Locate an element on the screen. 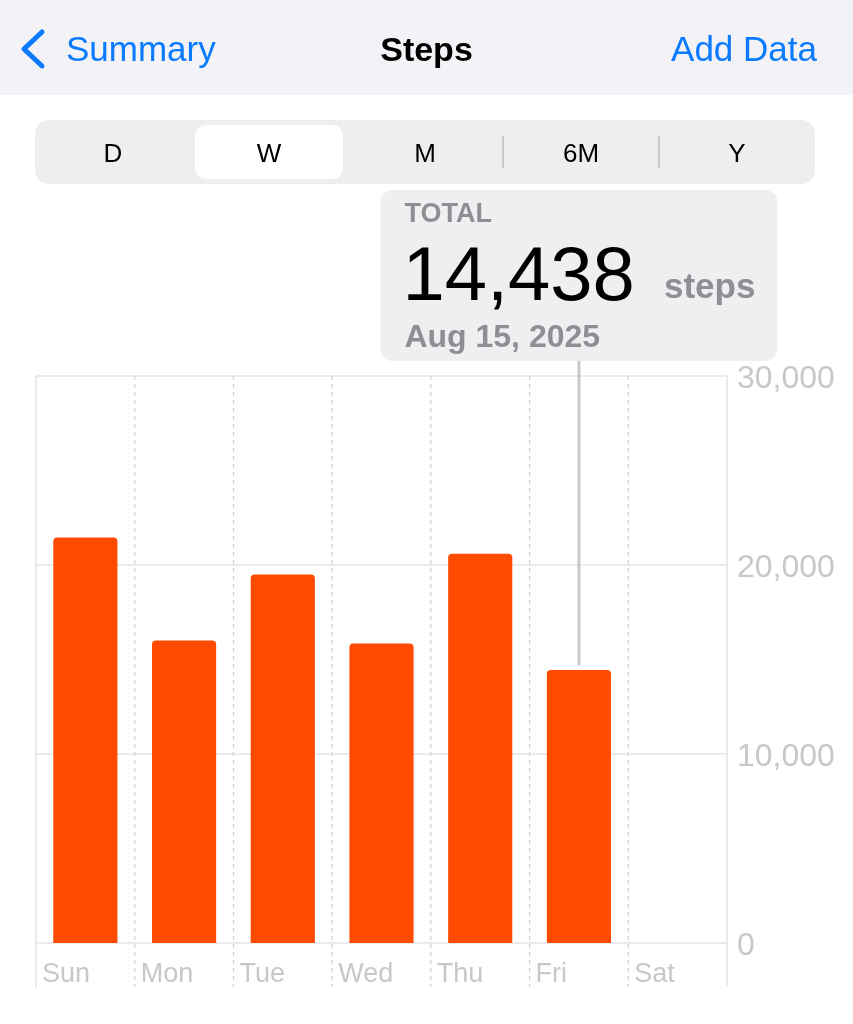  text: 14,438 is located at coordinates (518, 273).